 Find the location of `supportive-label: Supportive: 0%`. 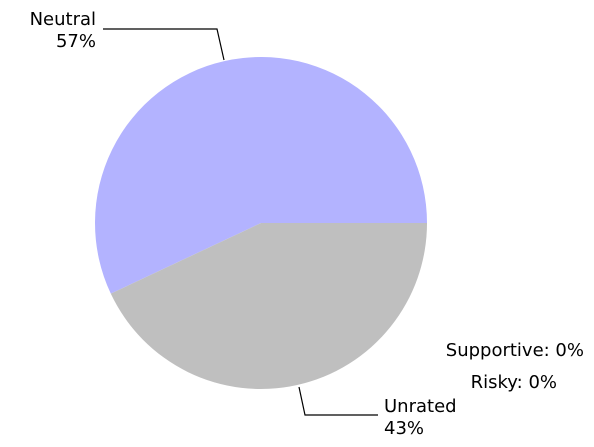

supportive-label: Supportive: 0% is located at coordinates (515, 350).